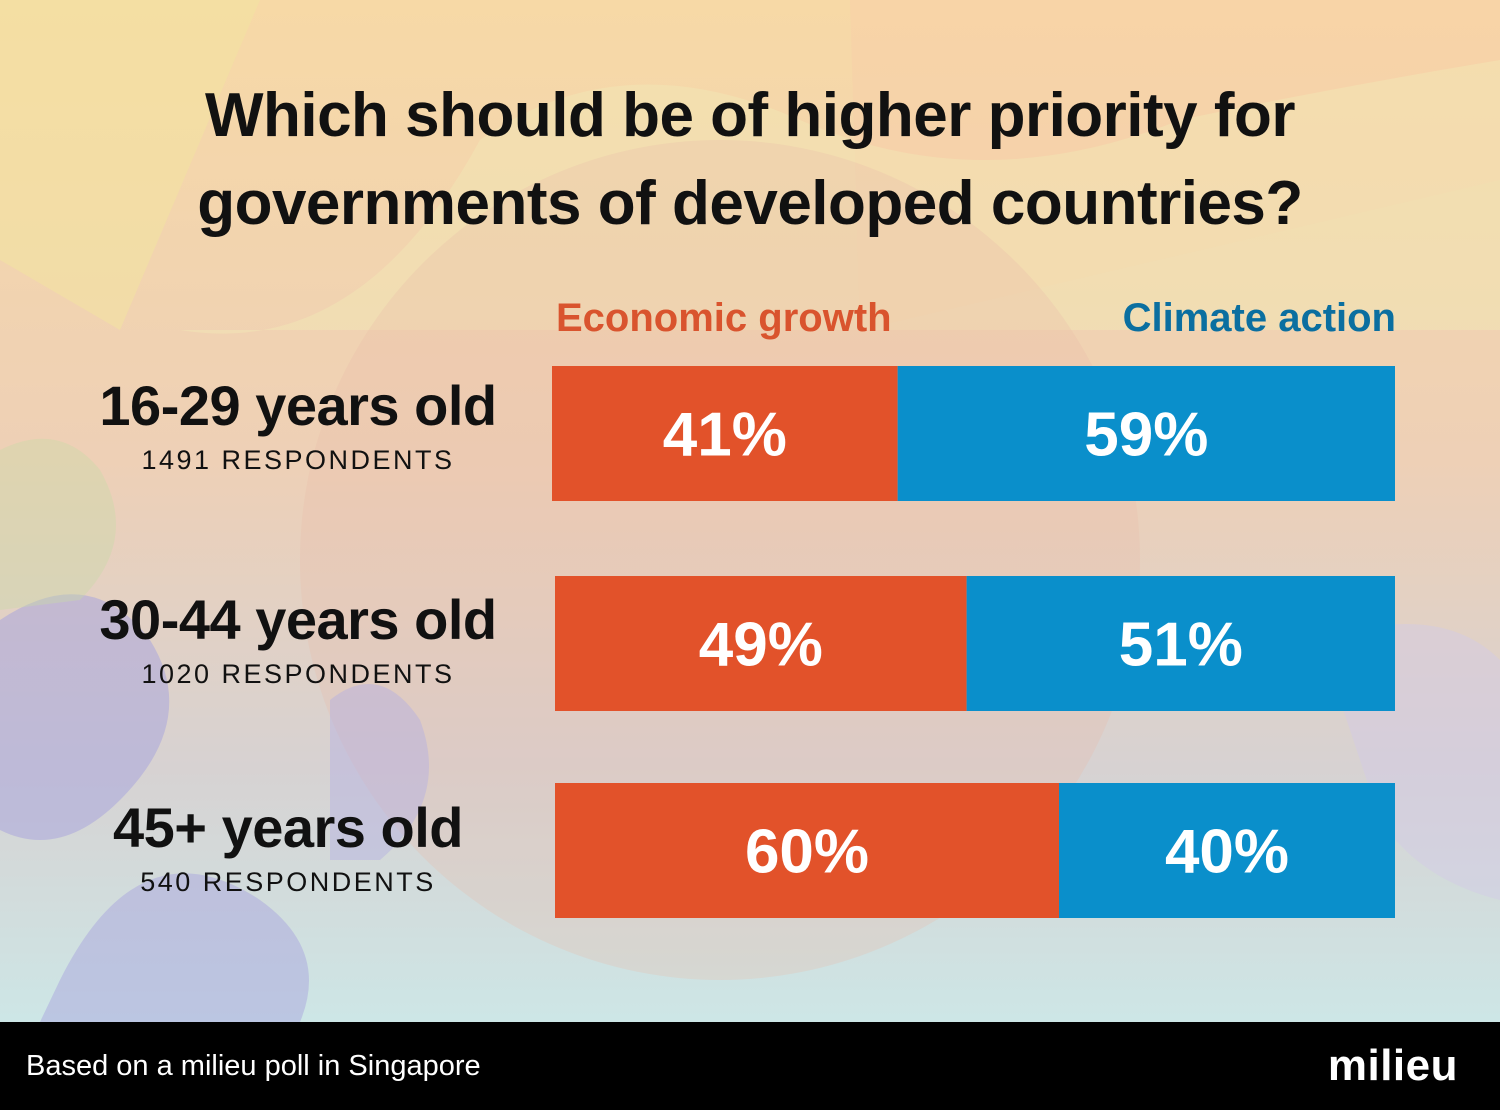  What do you see at coordinates (1259, 318) in the screenshot?
I see `legend-climate-action: Climate action` at bounding box center [1259, 318].